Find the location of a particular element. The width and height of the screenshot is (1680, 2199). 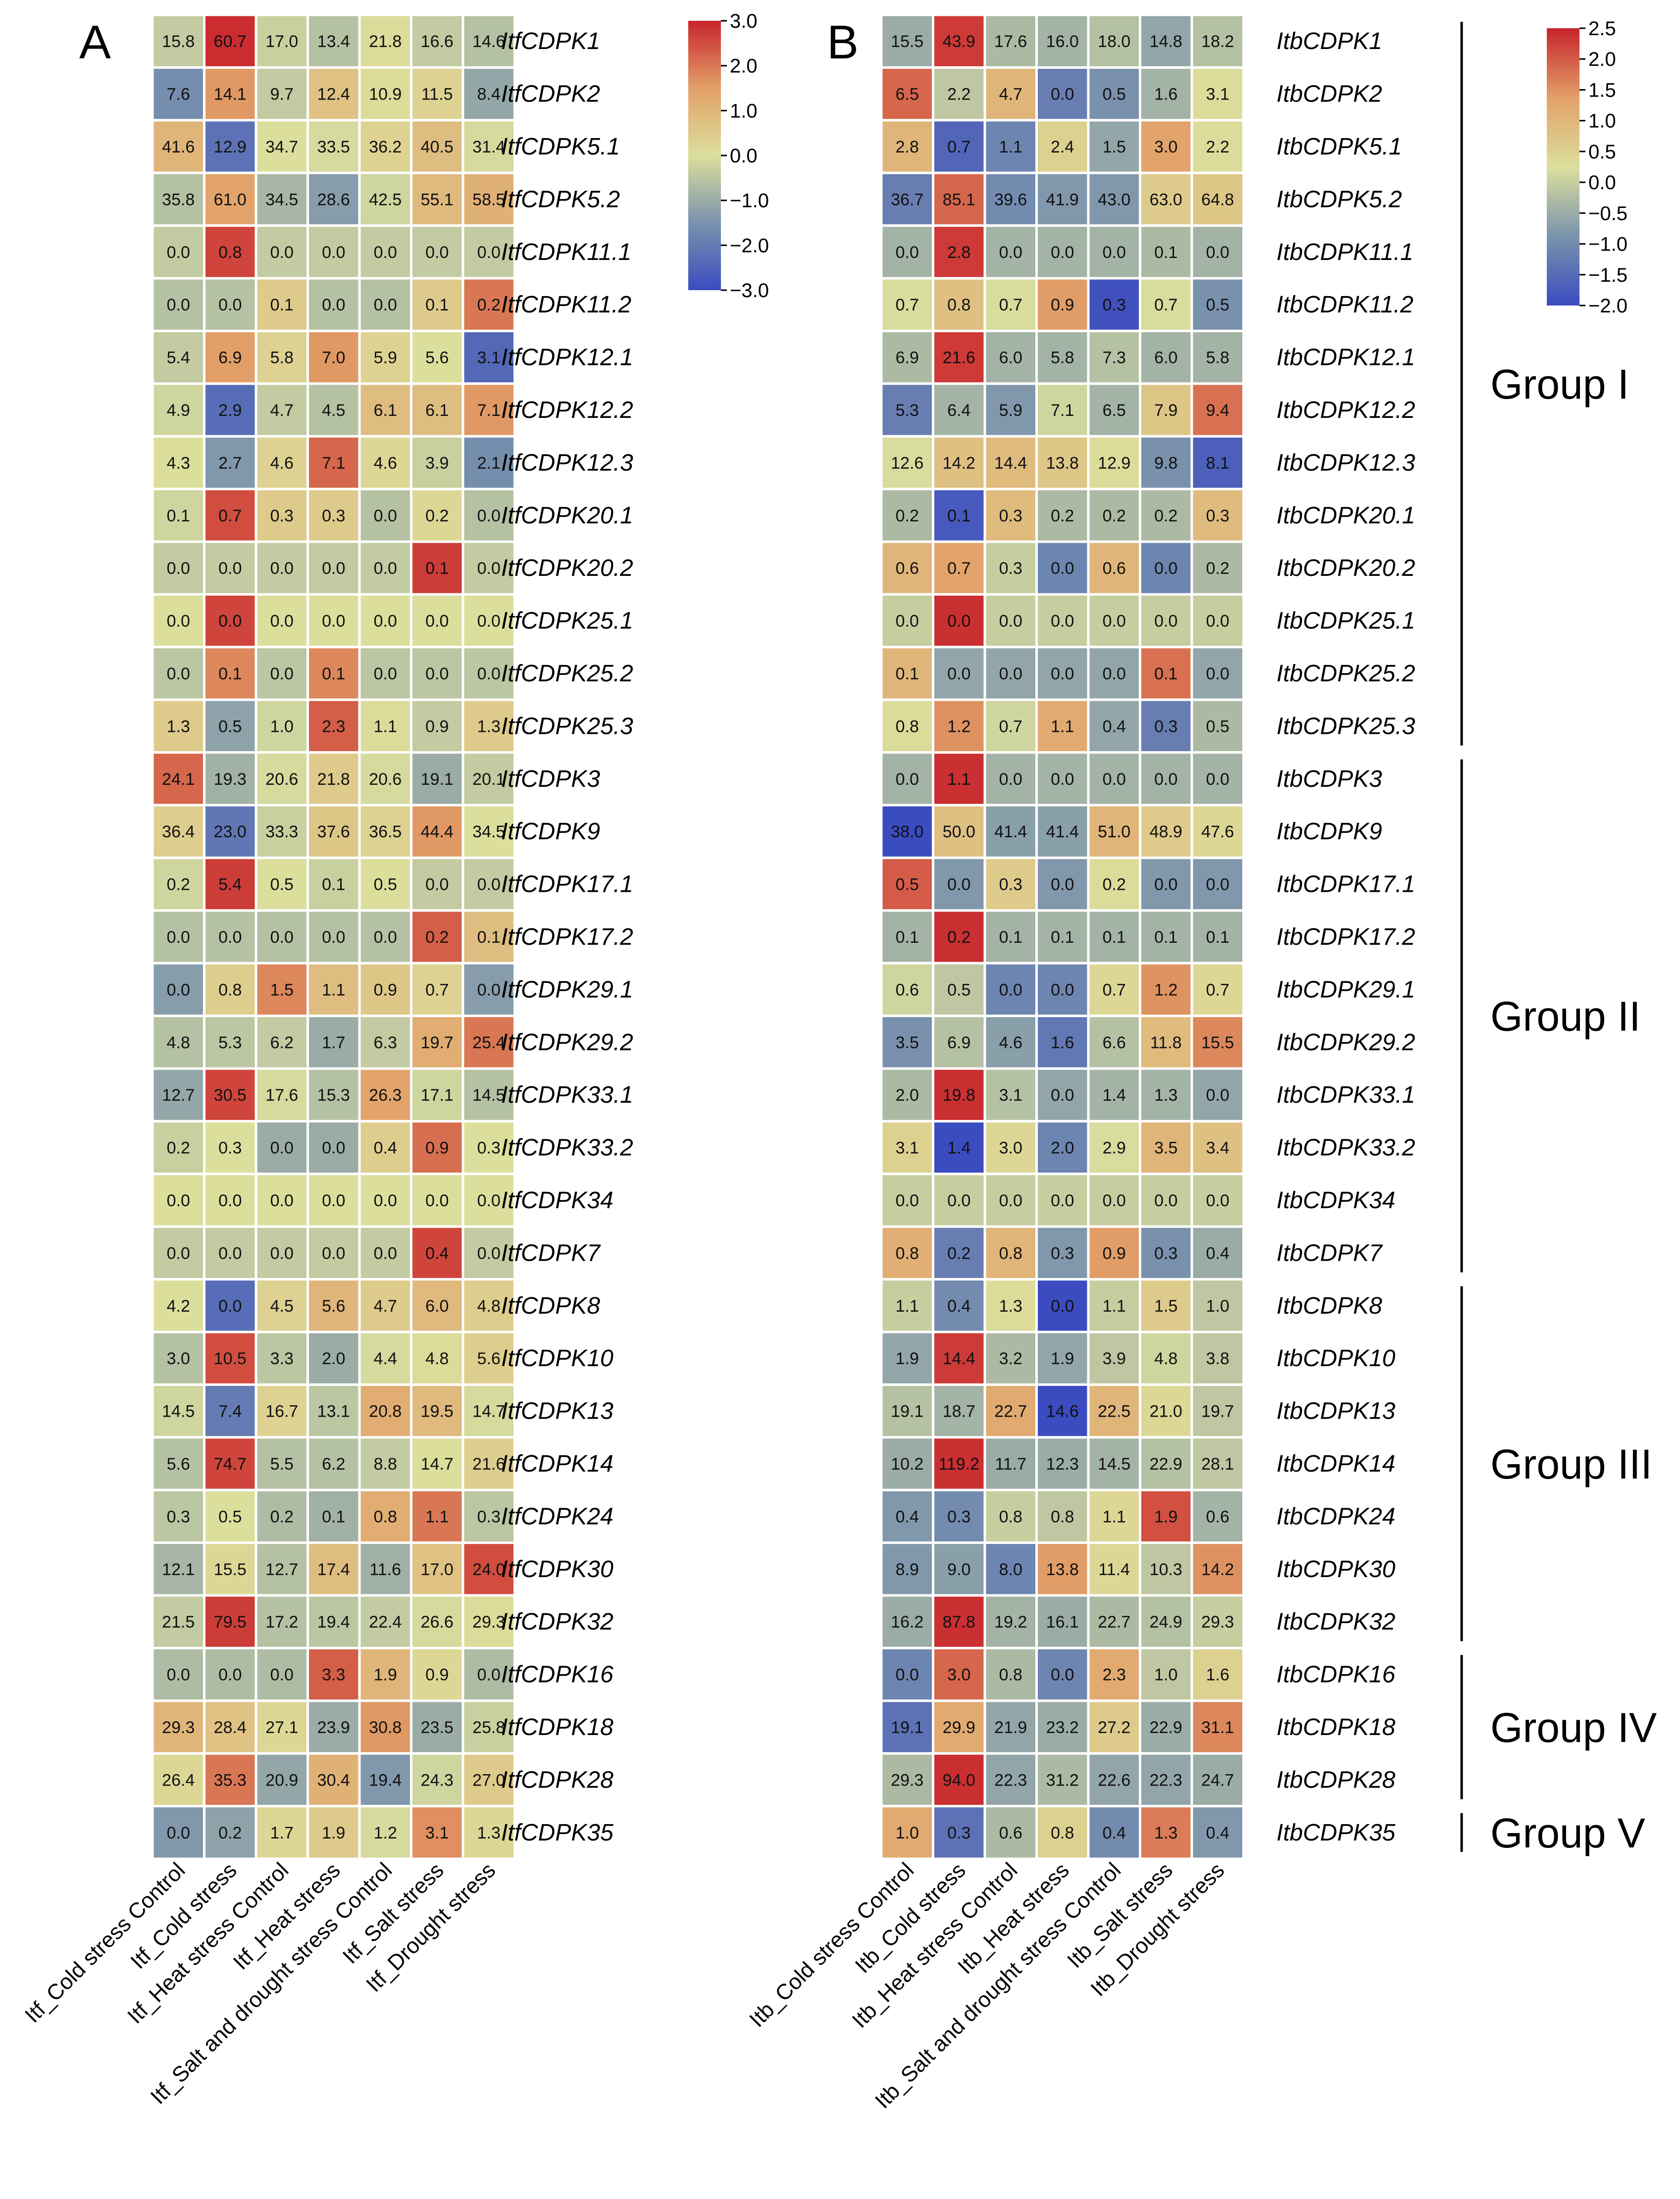

gene-row-label: ItbCDPK7 is located at coordinates (1330, 1253).